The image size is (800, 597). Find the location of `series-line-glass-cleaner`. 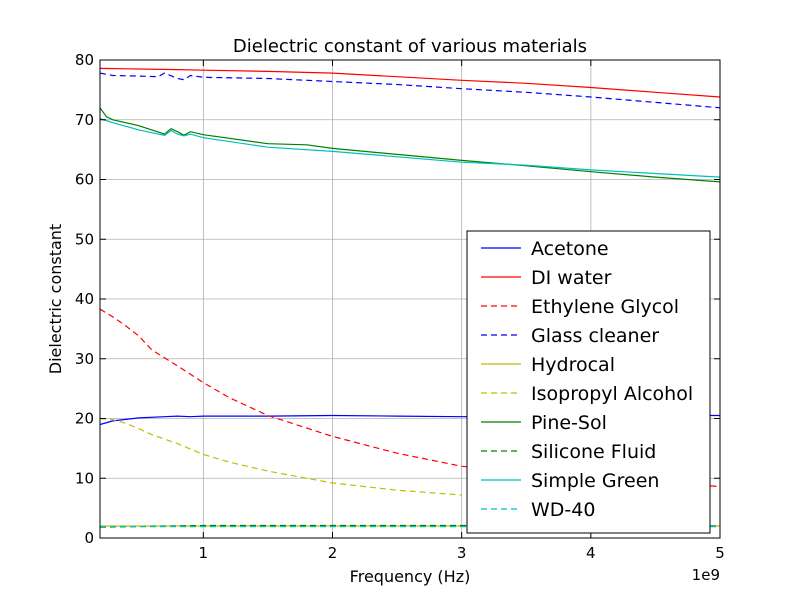

series-line-glass-cleaner is located at coordinates (410, 90).